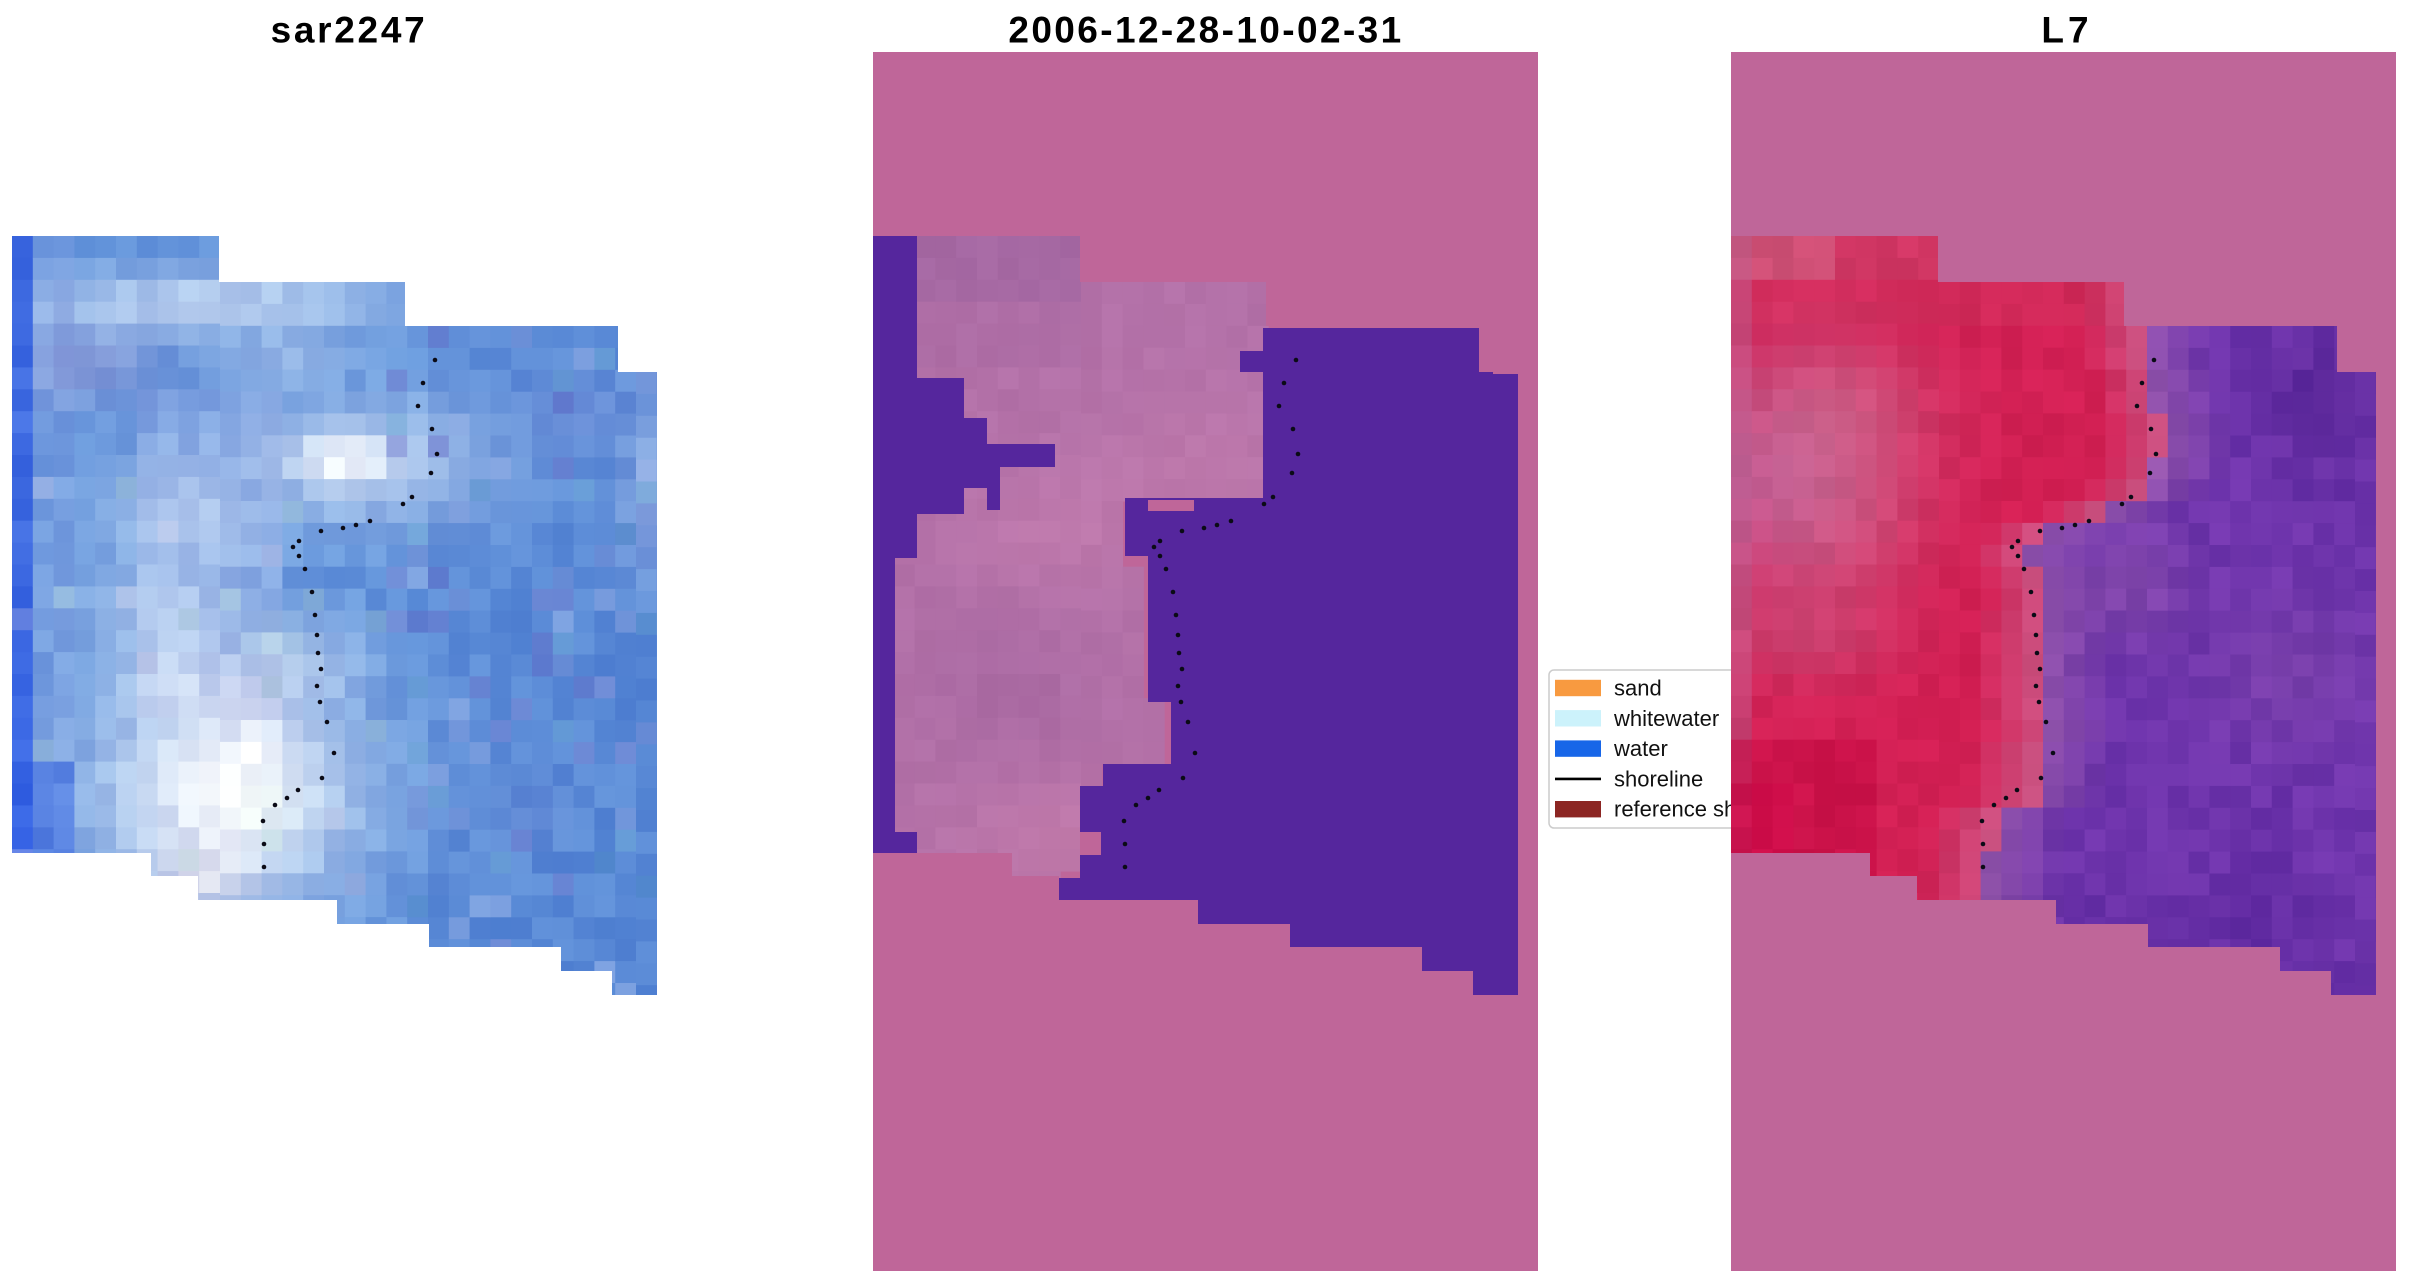 This screenshot has height=1283, width=2410. I want to click on svg-text: sand, so click(1638, 688).